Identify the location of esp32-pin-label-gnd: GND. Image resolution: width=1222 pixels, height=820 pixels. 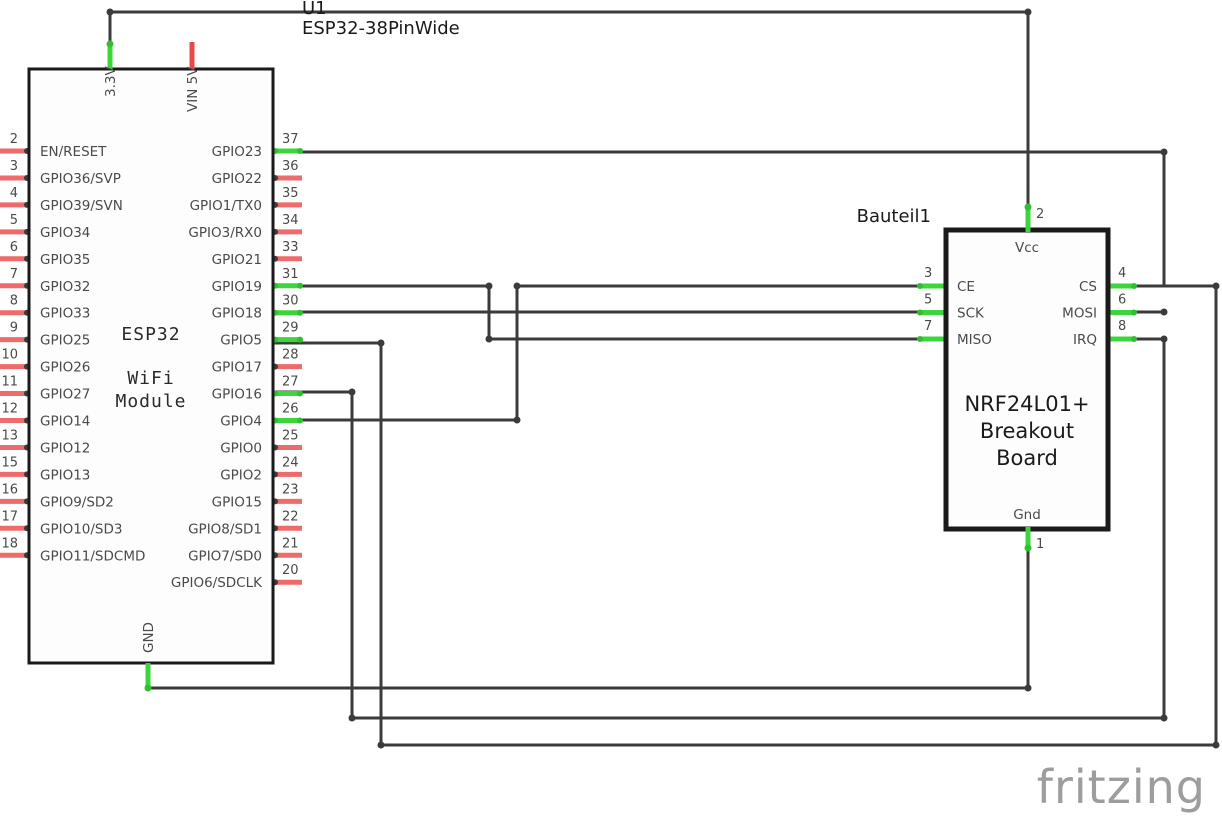
(149, 637).